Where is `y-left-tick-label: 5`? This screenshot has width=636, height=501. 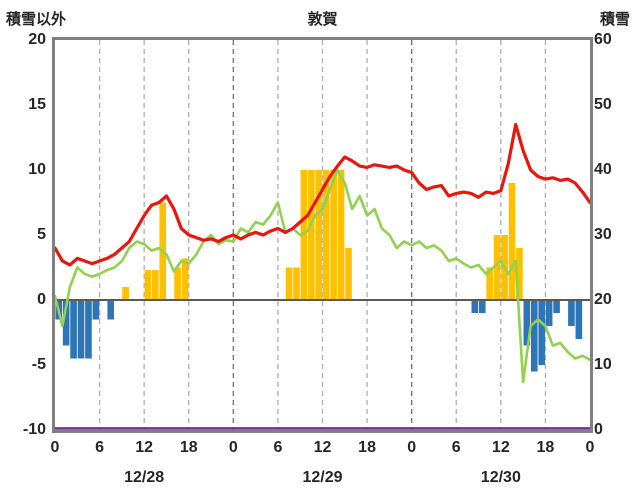
y-left-tick-label: 5 is located at coordinates (41, 234).